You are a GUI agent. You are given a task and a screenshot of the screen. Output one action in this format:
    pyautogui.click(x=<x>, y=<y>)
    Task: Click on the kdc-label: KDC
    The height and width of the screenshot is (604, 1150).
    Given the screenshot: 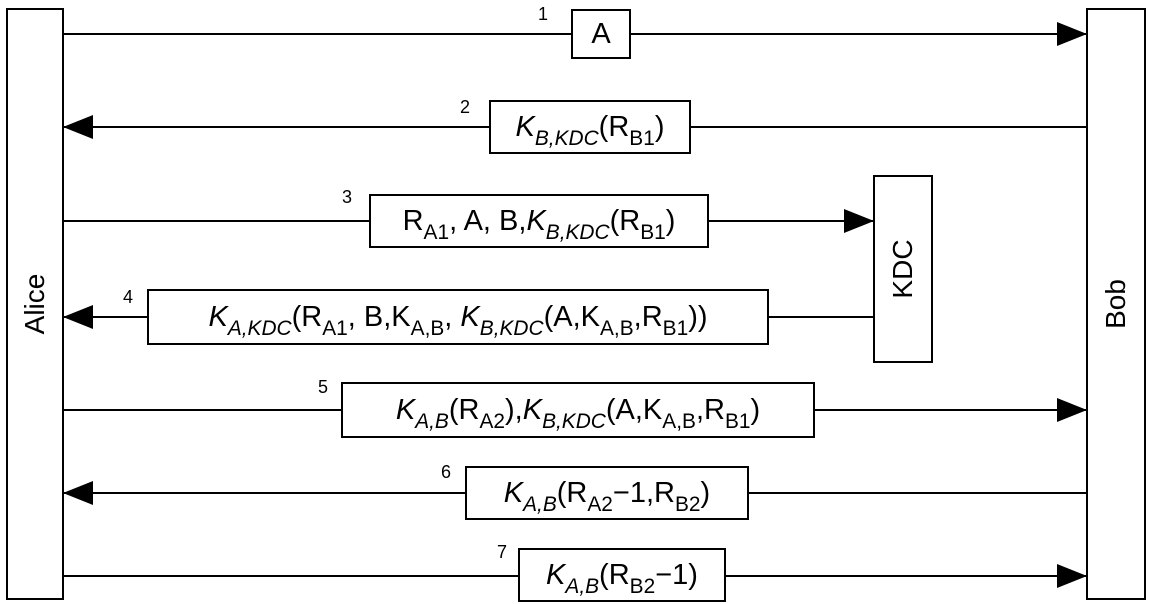 What is the action you would take?
    pyautogui.click(x=902, y=269)
    